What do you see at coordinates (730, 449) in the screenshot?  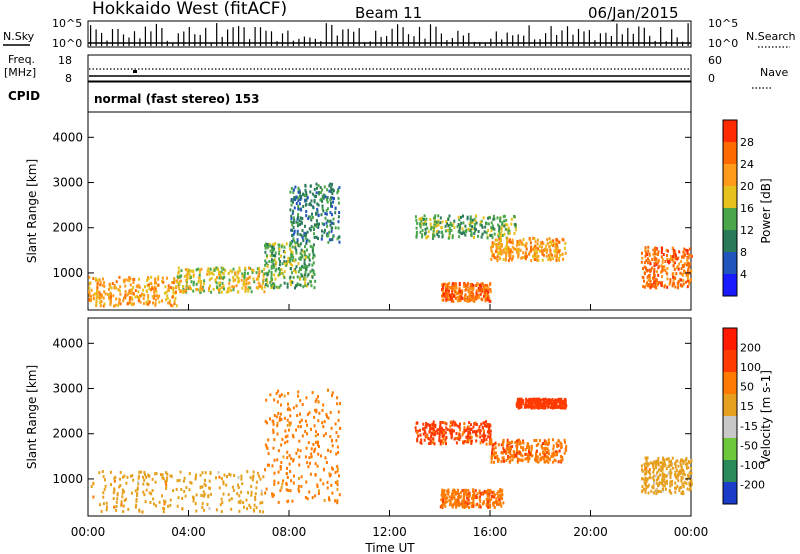 I see `colorbar-segment` at bounding box center [730, 449].